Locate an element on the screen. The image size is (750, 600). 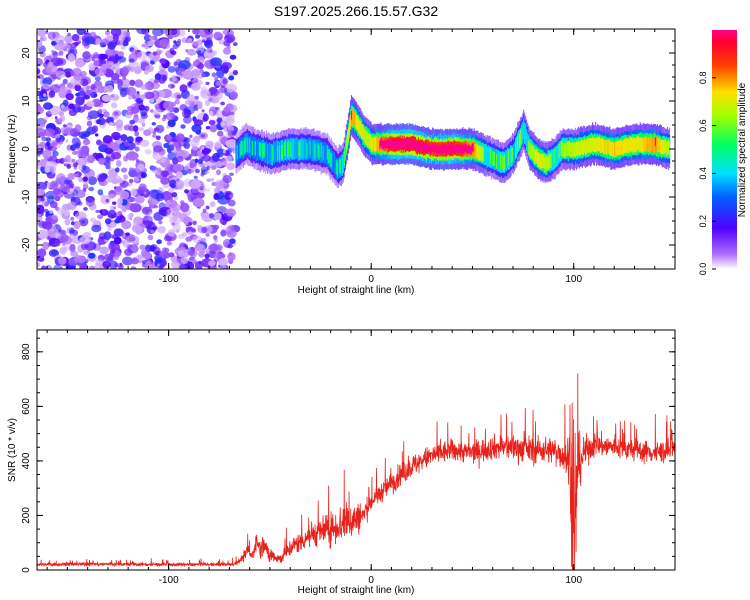
colorbar-tick-label: 0.6 is located at coordinates (703, 125).